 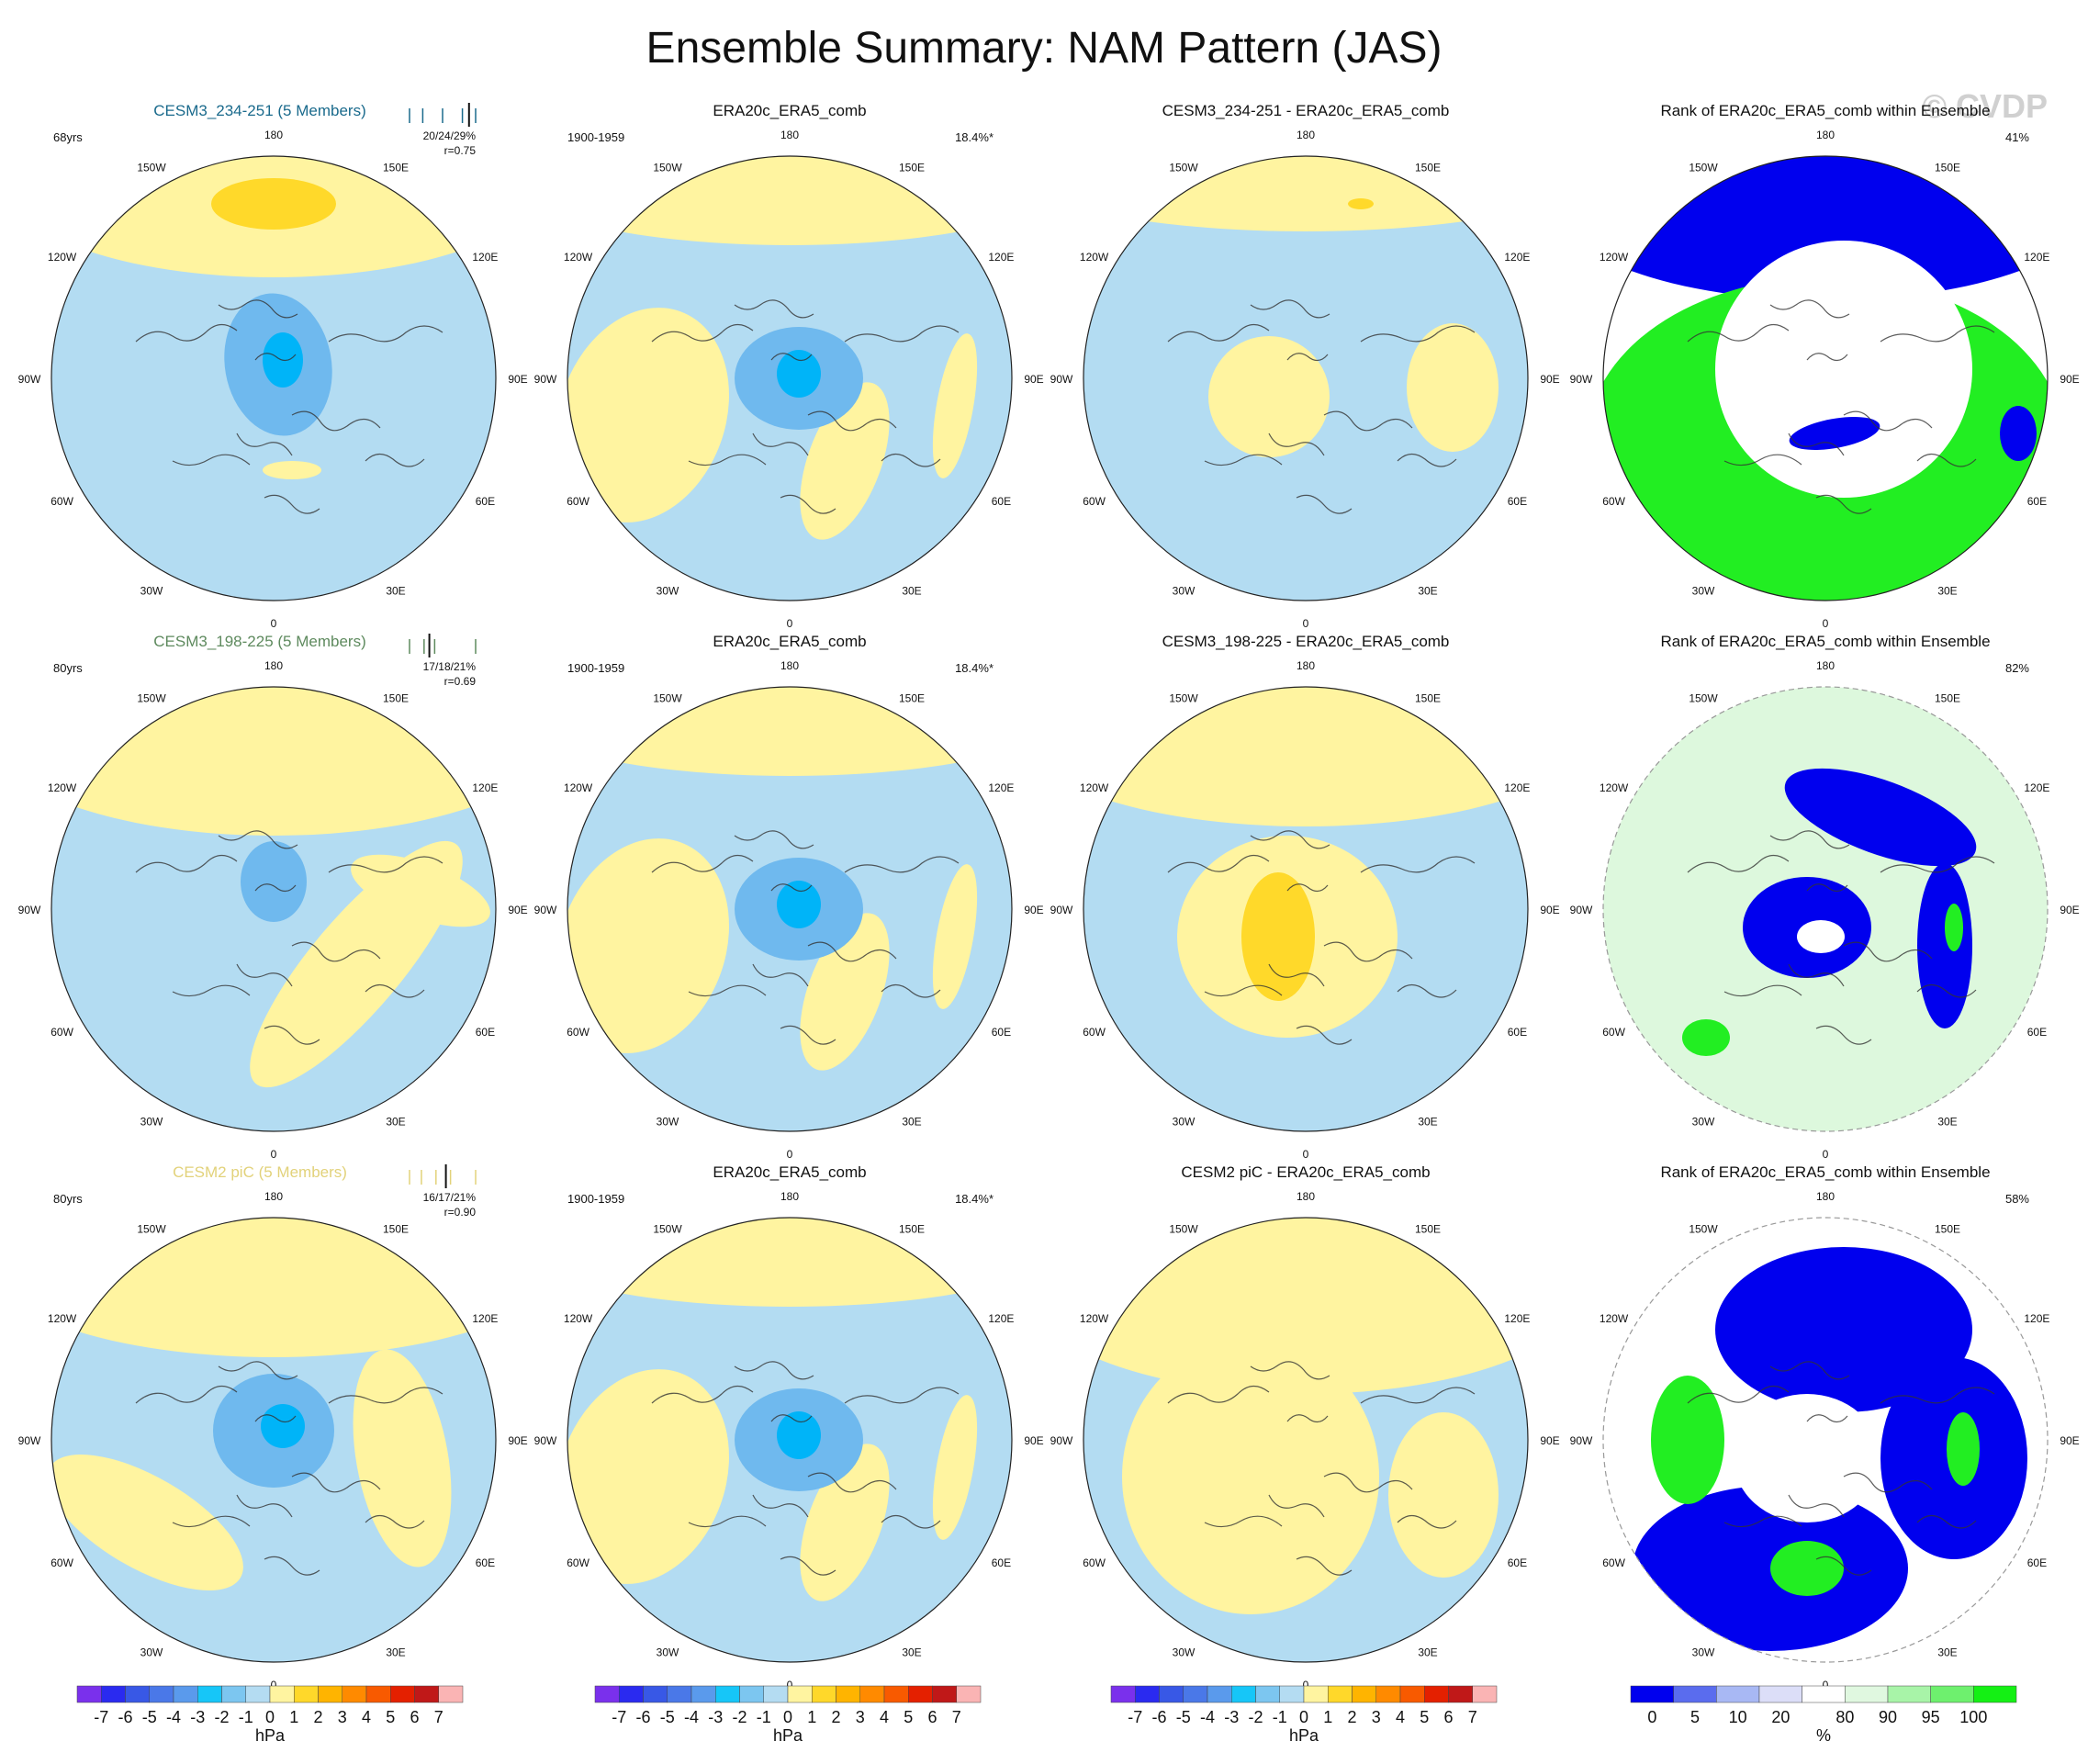 What do you see at coordinates (1306, 110) in the screenshot?
I see `panel-title: CESM3_234-251 - ERA20c_ERA5_comb` at bounding box center [1306, 110].